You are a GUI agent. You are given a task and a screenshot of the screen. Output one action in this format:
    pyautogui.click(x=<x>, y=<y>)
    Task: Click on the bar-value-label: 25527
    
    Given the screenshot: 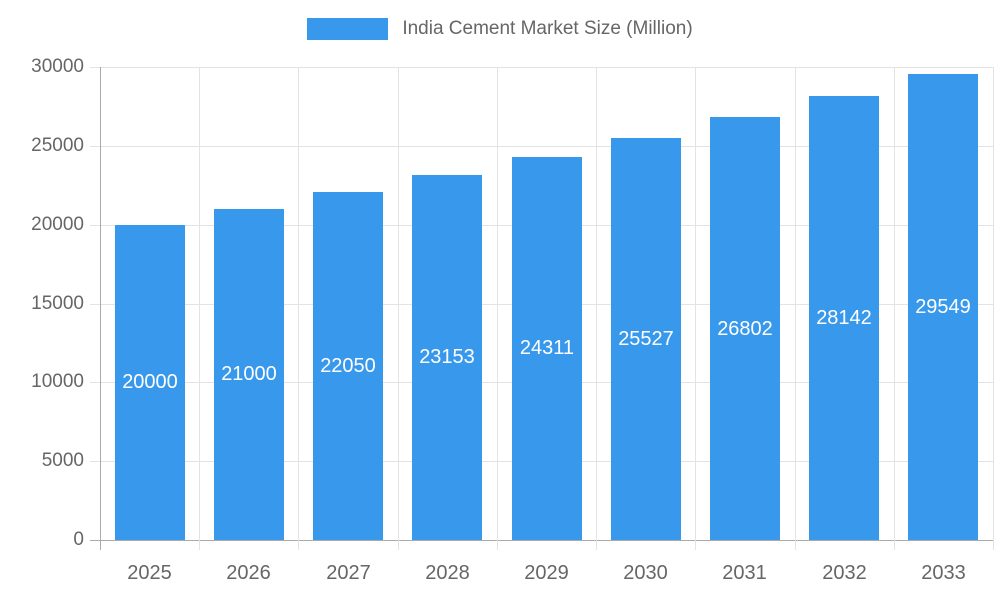 What is the action you would take?
    pyautogui.click(x=646, y=339)
    